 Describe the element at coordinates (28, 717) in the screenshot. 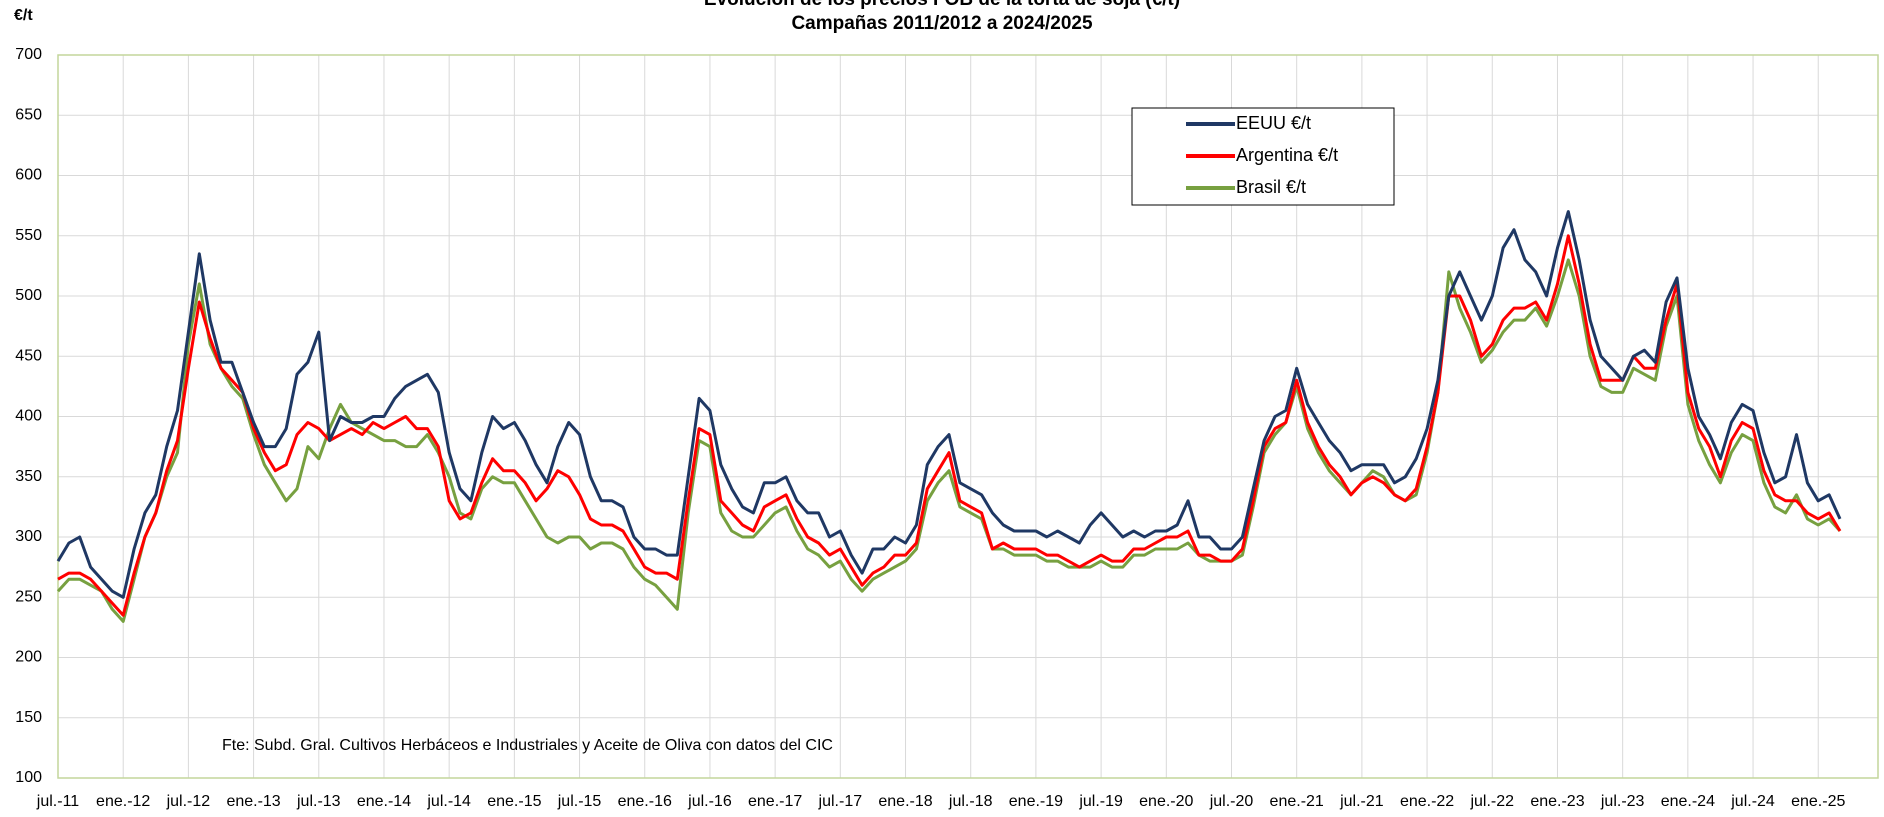

I see `y-tick-label: 150` at that location.